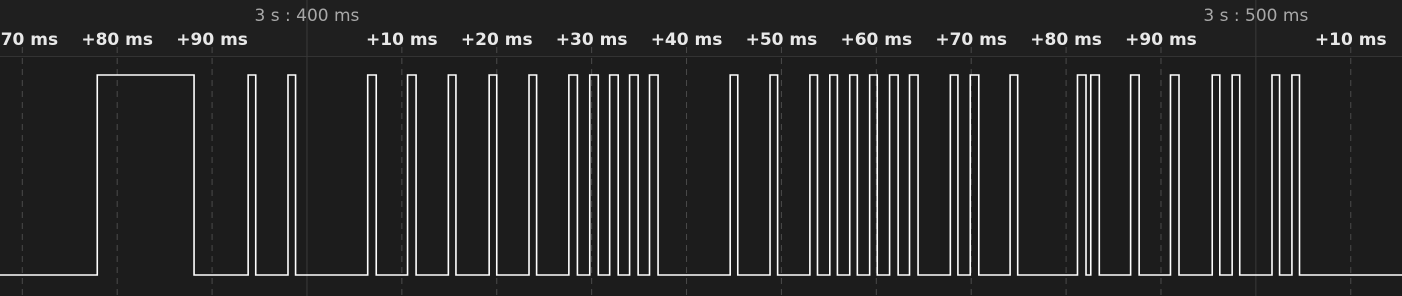  I want to click on tick-label: +30 ms, so click(592, 40).